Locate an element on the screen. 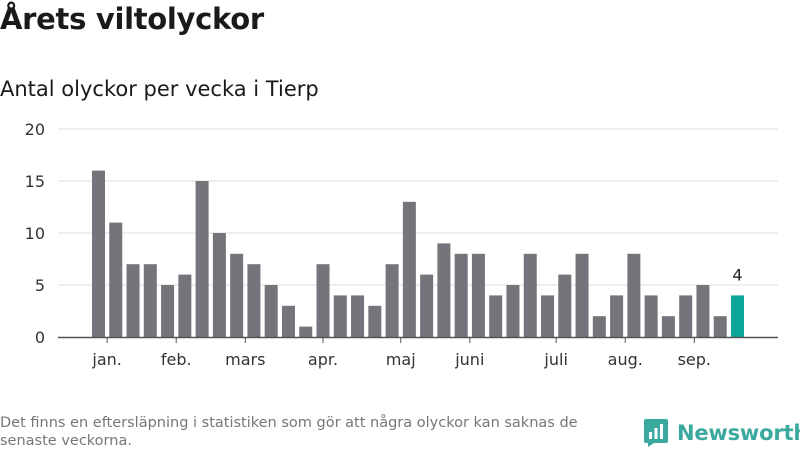 Image resolution: width=800 pixels, height=450 pixels. y-tick-label: 5 is located at coordinates (40, 285).